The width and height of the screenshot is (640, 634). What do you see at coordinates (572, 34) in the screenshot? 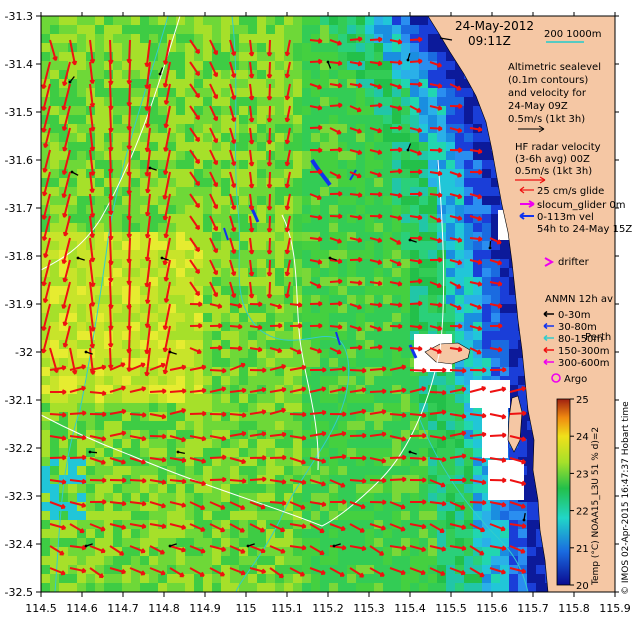
I see `scale-bar-label: 200 1000m` at bounding box center [572, 34].